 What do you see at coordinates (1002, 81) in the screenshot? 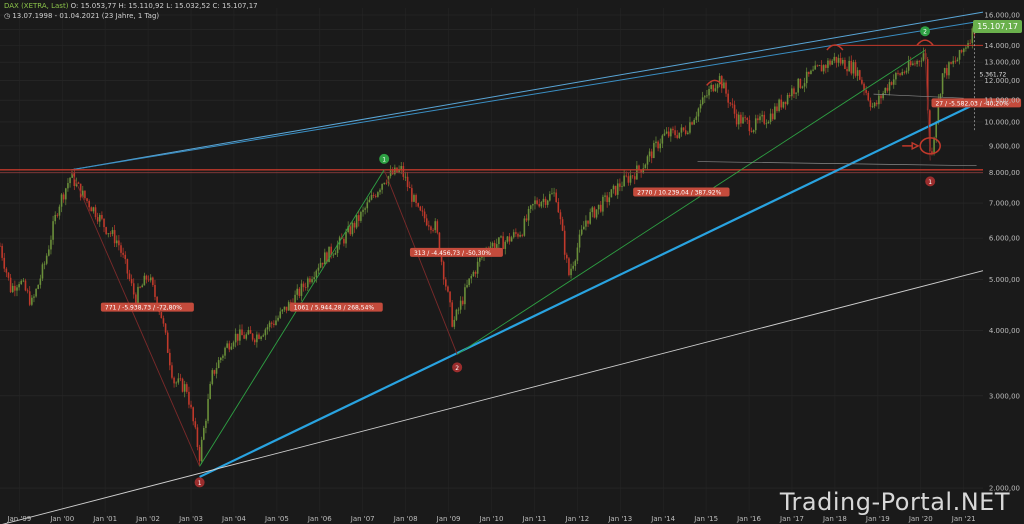
I see `y-tick-label: 12.000,00` at bounding box center [1002, 81].